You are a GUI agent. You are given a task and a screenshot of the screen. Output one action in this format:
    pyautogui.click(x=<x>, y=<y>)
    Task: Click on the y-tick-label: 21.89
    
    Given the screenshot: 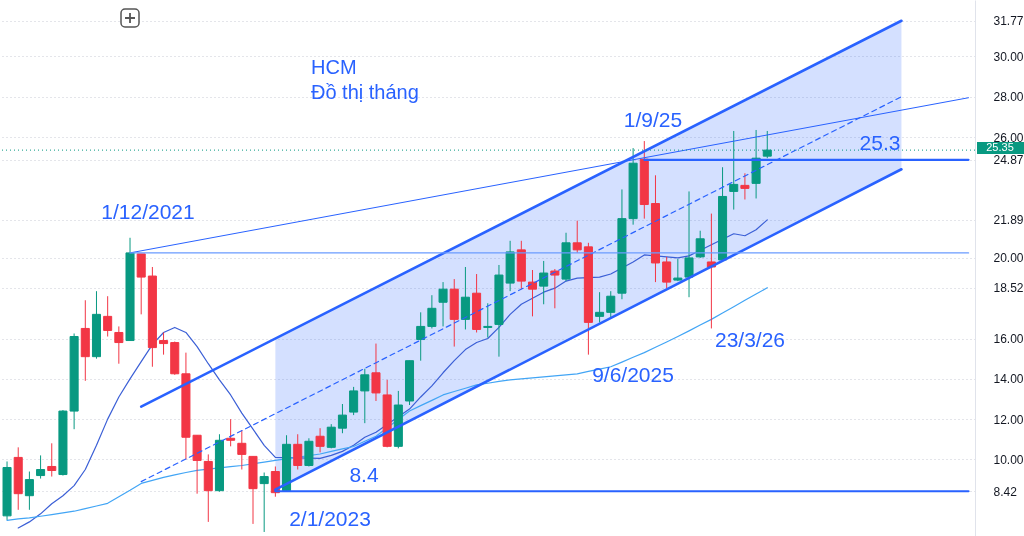 What is the action you would take?
    pyautogui.click(x=1008, y=220)
    